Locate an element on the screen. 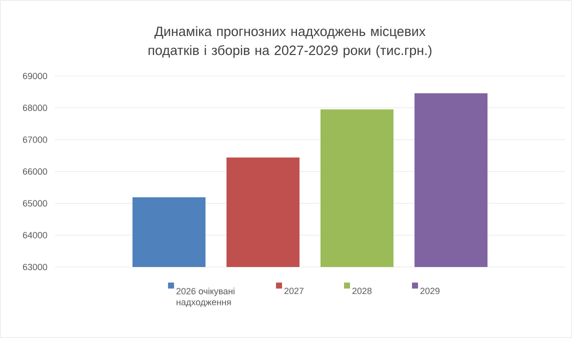 The height and width of the screenshot is (338, 572). legend-label: 2026 очікувані надходження is located at coordinates (205, 297).